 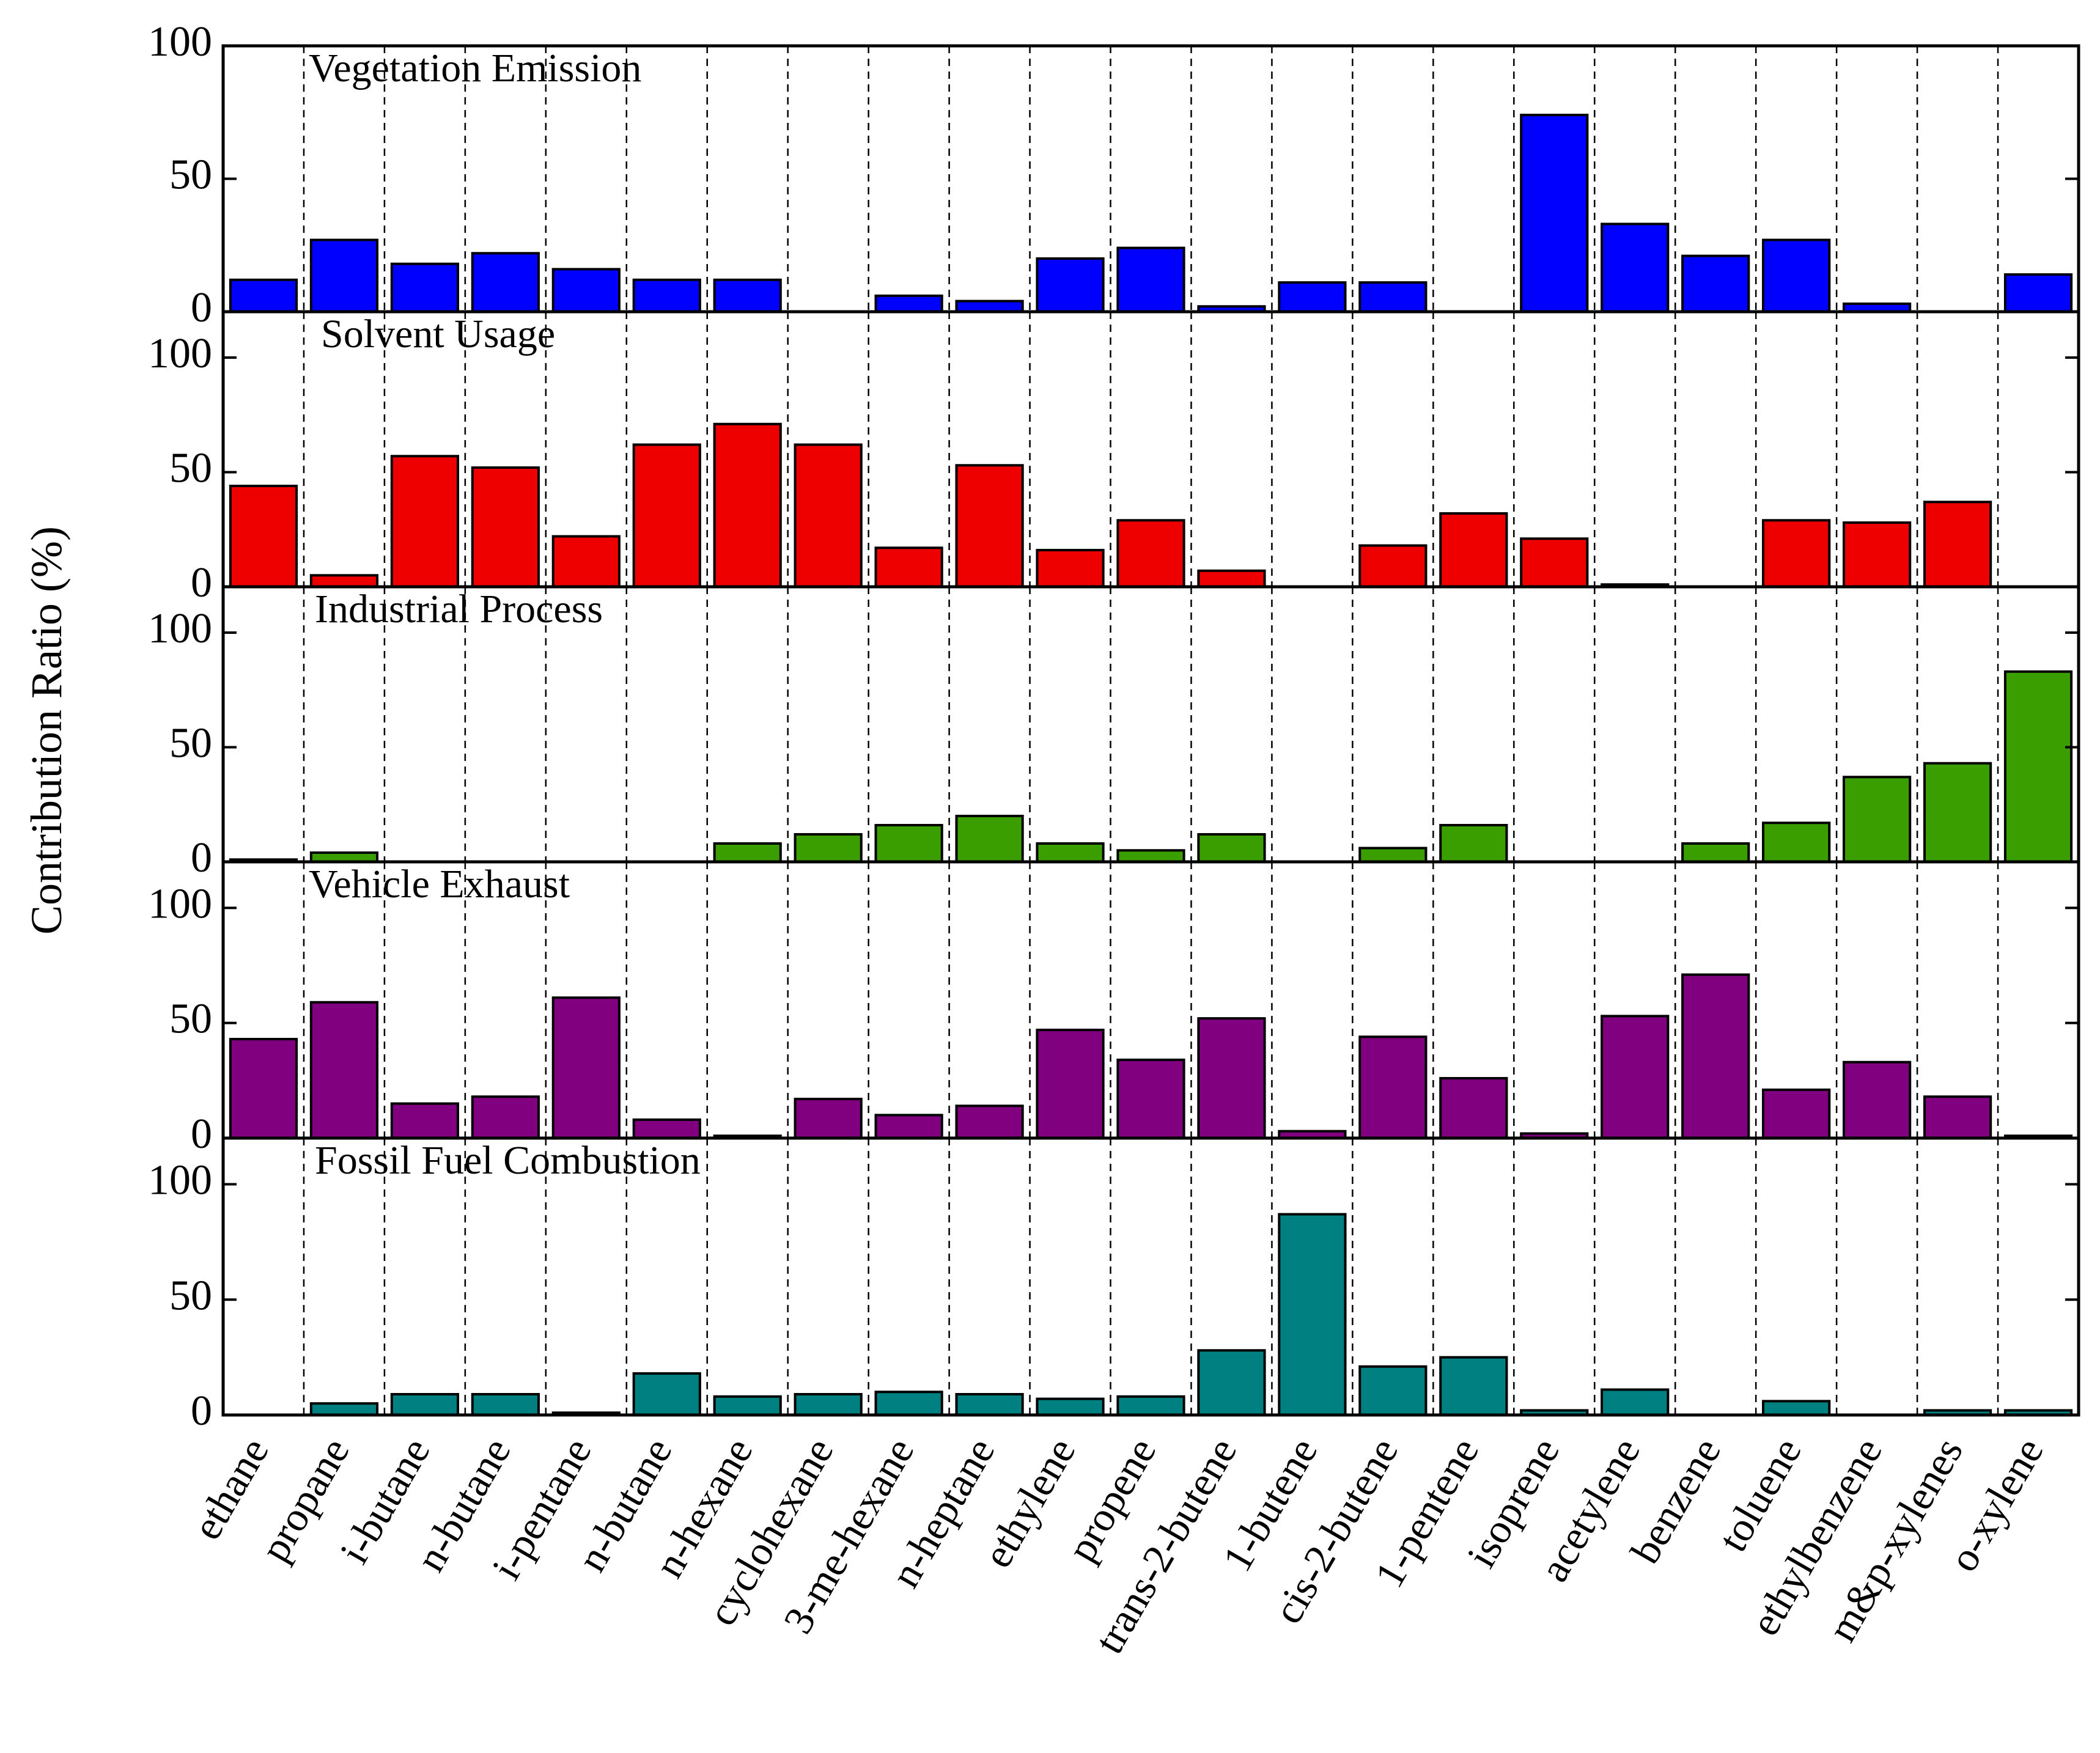 What do you see at coordinates (475, 68) in the screenshot?
I see `panel-title: Vegetation Emission` at bounding box center [475, 68].